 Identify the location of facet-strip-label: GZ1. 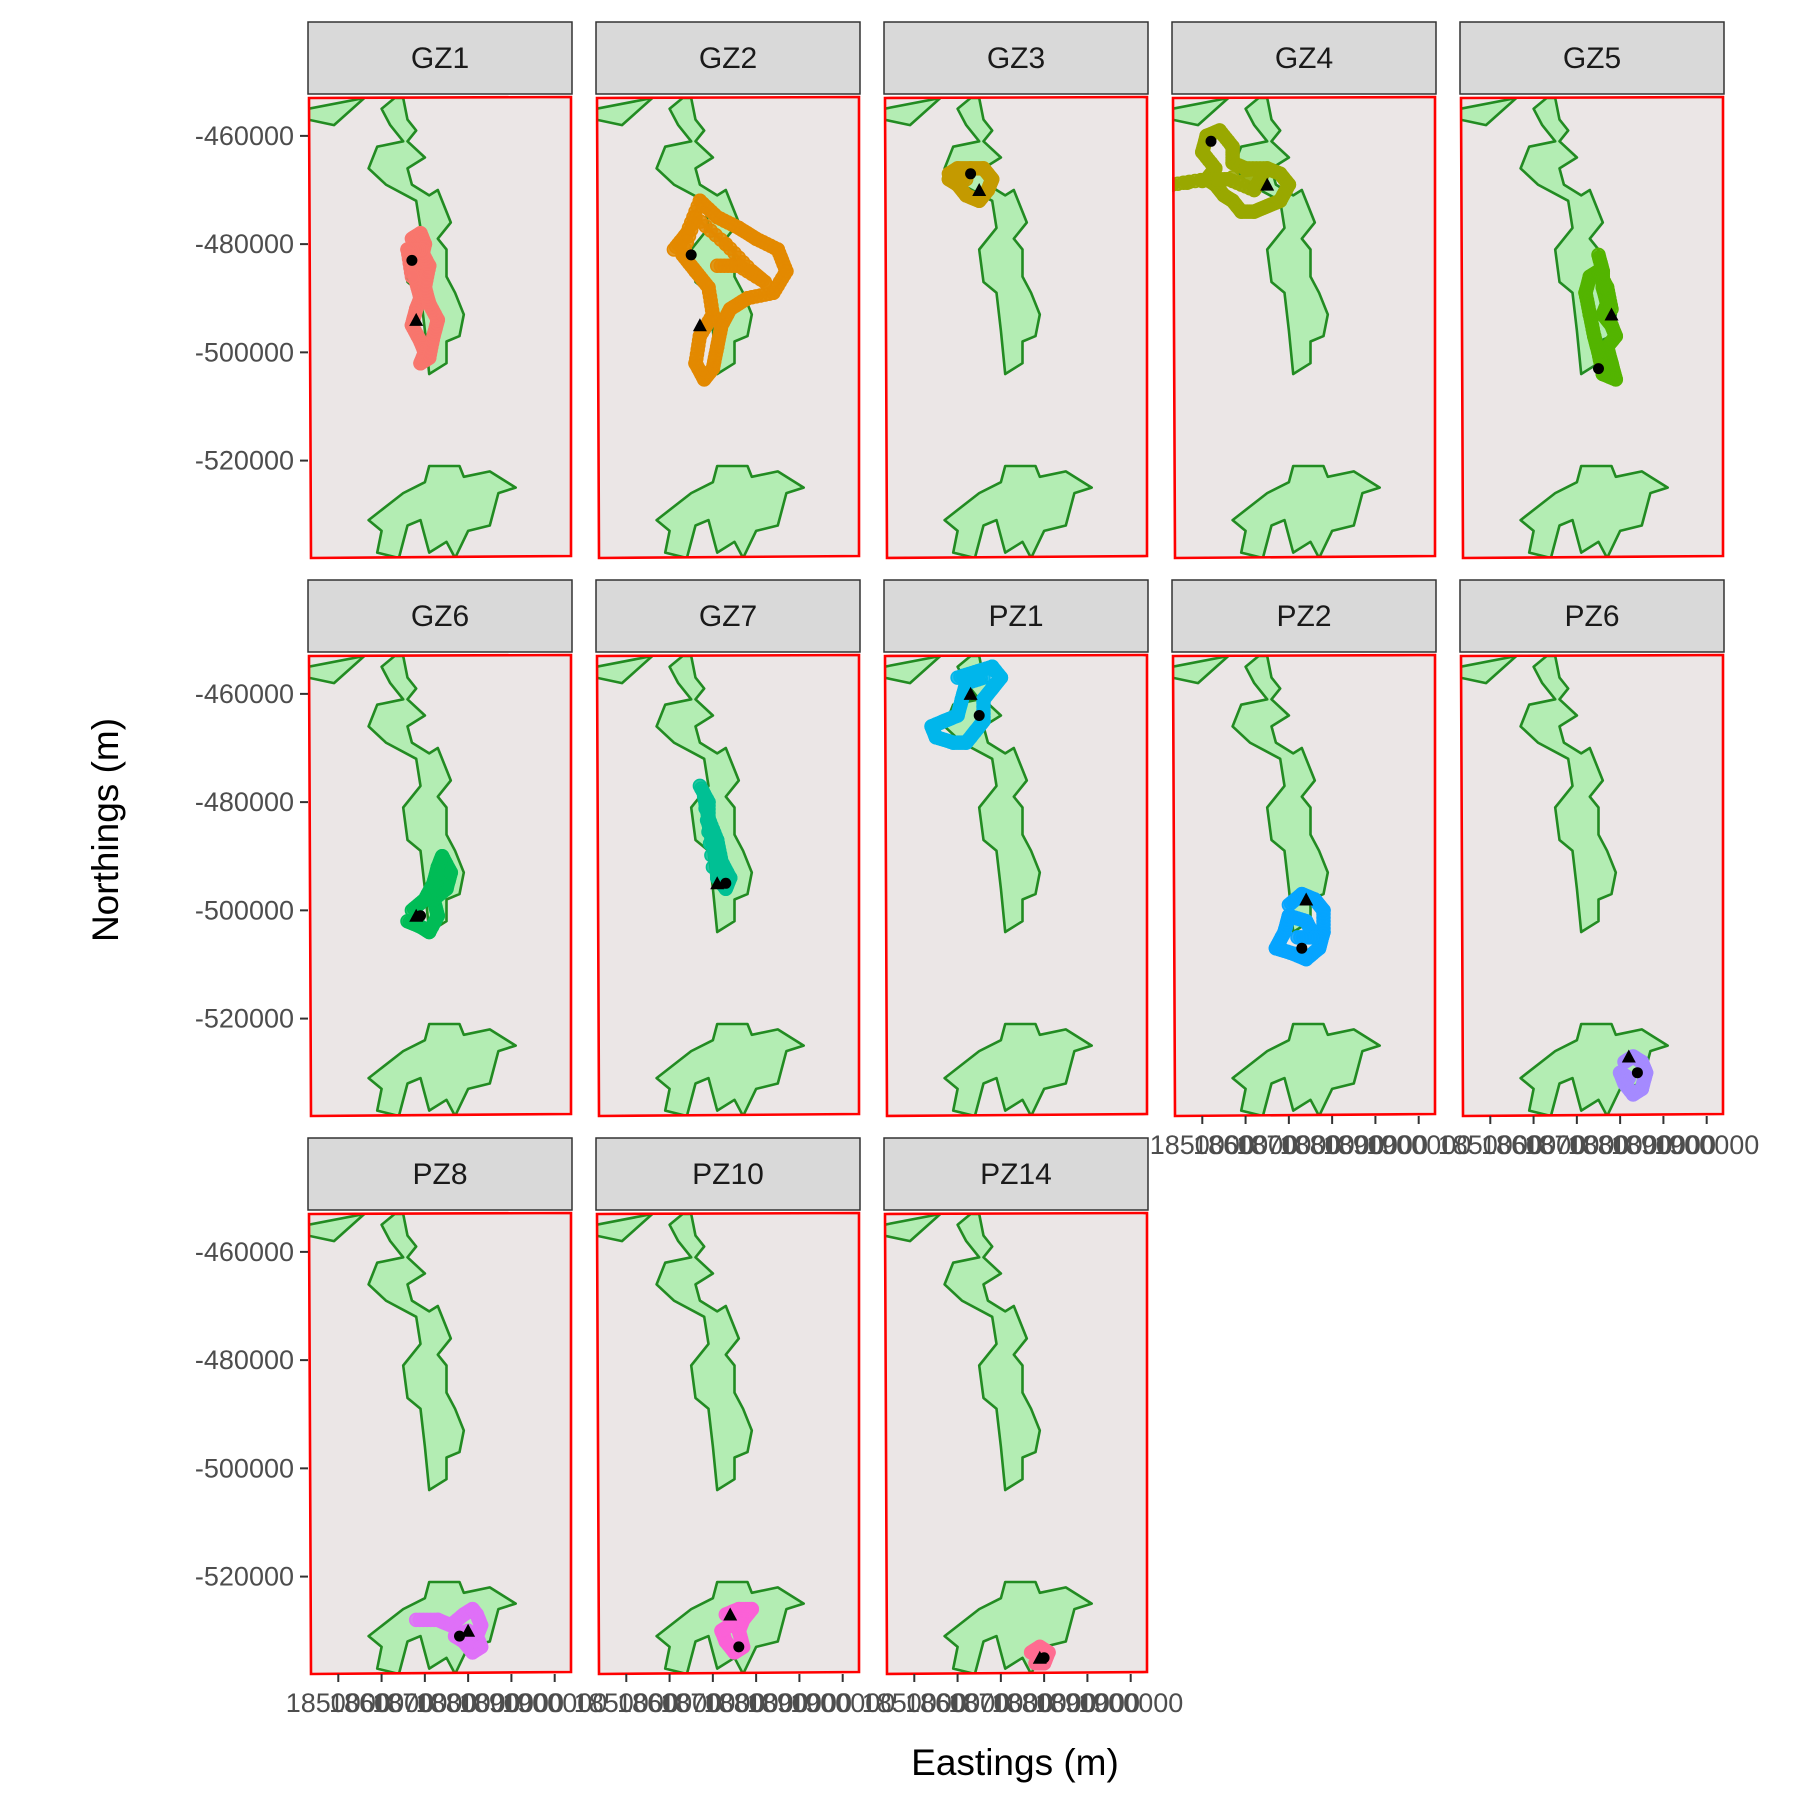
(440, 58).